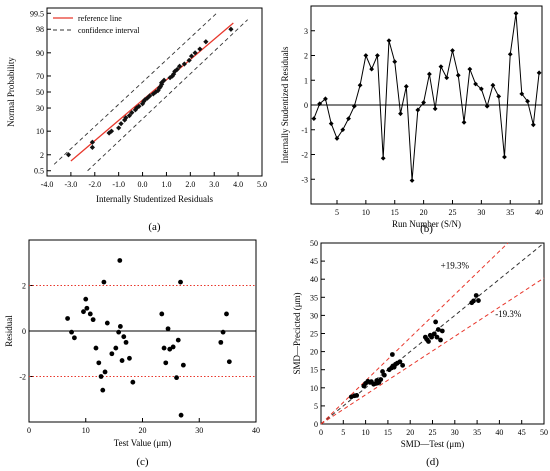 This screenshot has height=471, width=550. I want to click on annotation-upper: +19.3%, so click(455, 265).